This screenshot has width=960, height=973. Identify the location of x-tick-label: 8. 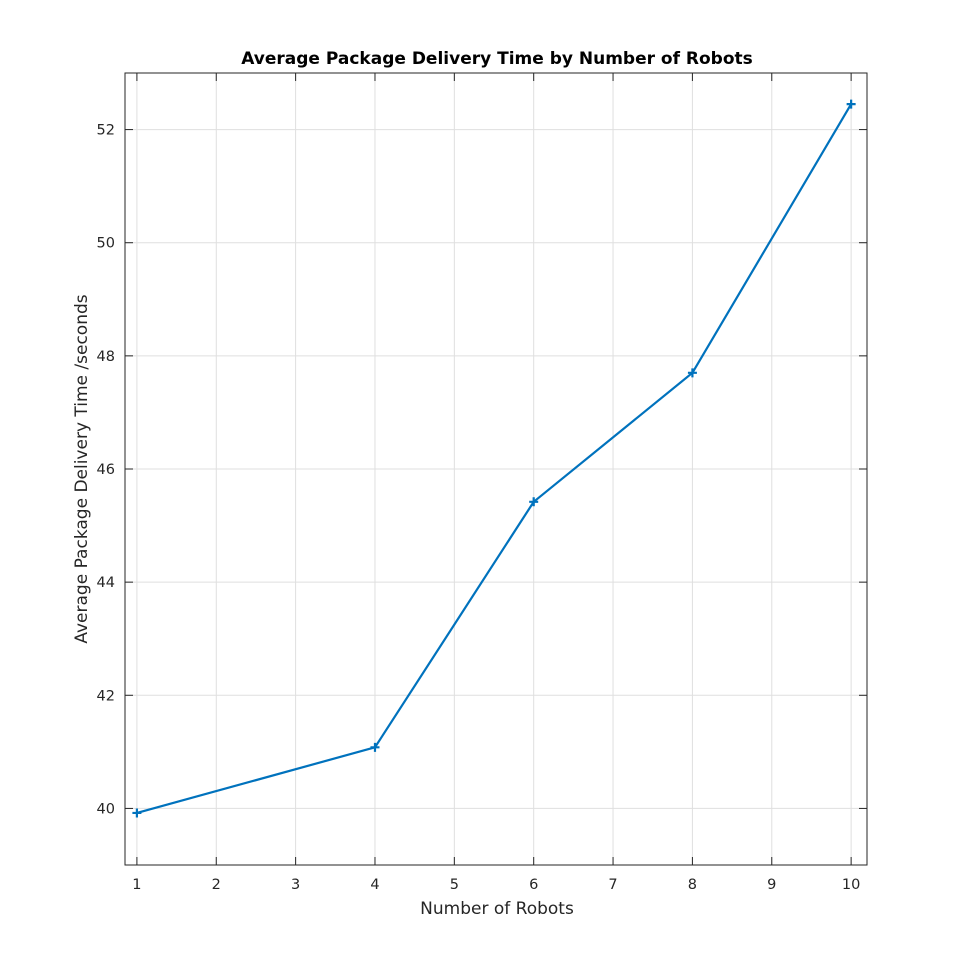
(692, 885).